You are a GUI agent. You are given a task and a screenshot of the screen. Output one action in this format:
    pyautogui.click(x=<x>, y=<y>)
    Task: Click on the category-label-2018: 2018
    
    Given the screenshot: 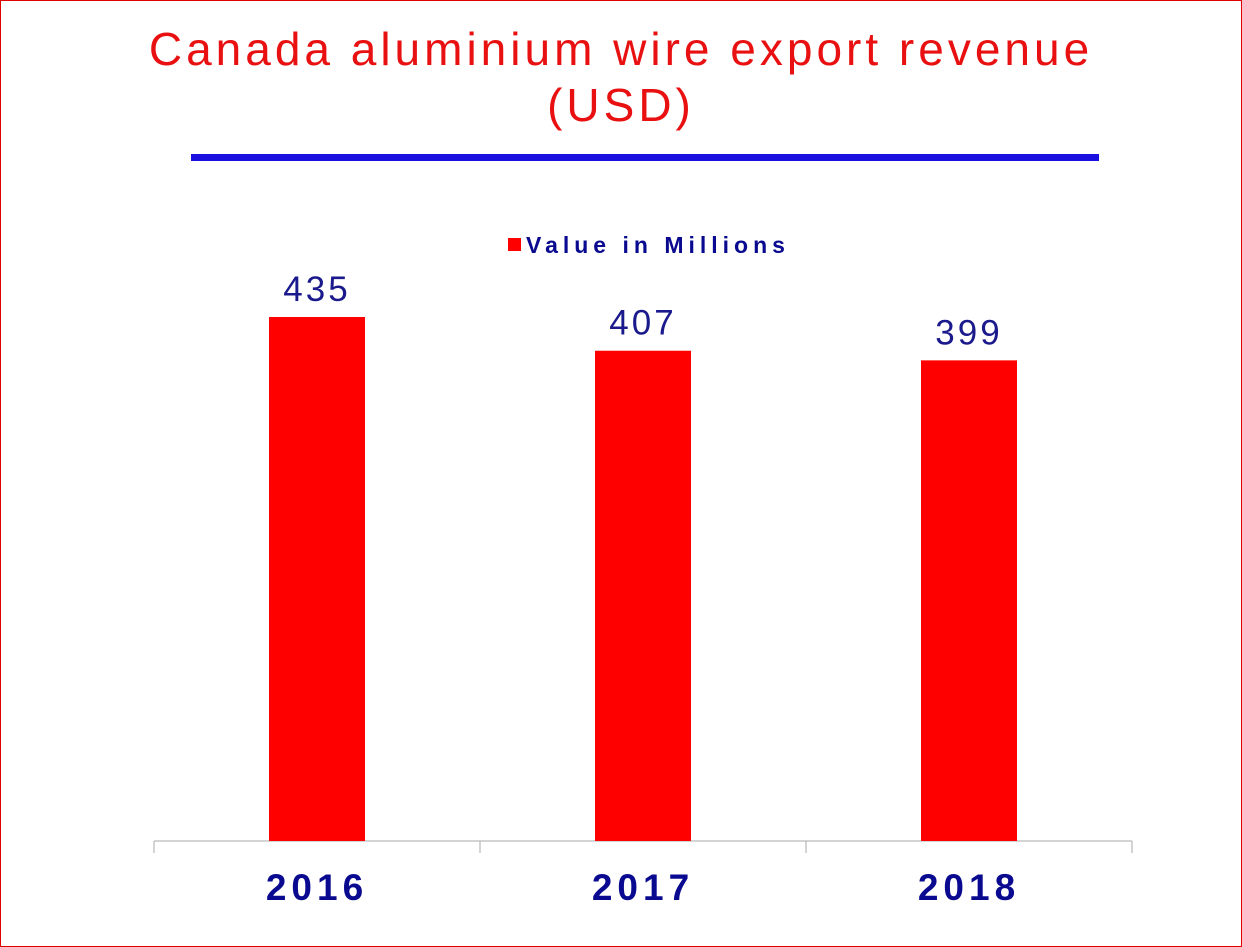 What is the action you would take?
    pyautogui.click(x=969, y=887)
    